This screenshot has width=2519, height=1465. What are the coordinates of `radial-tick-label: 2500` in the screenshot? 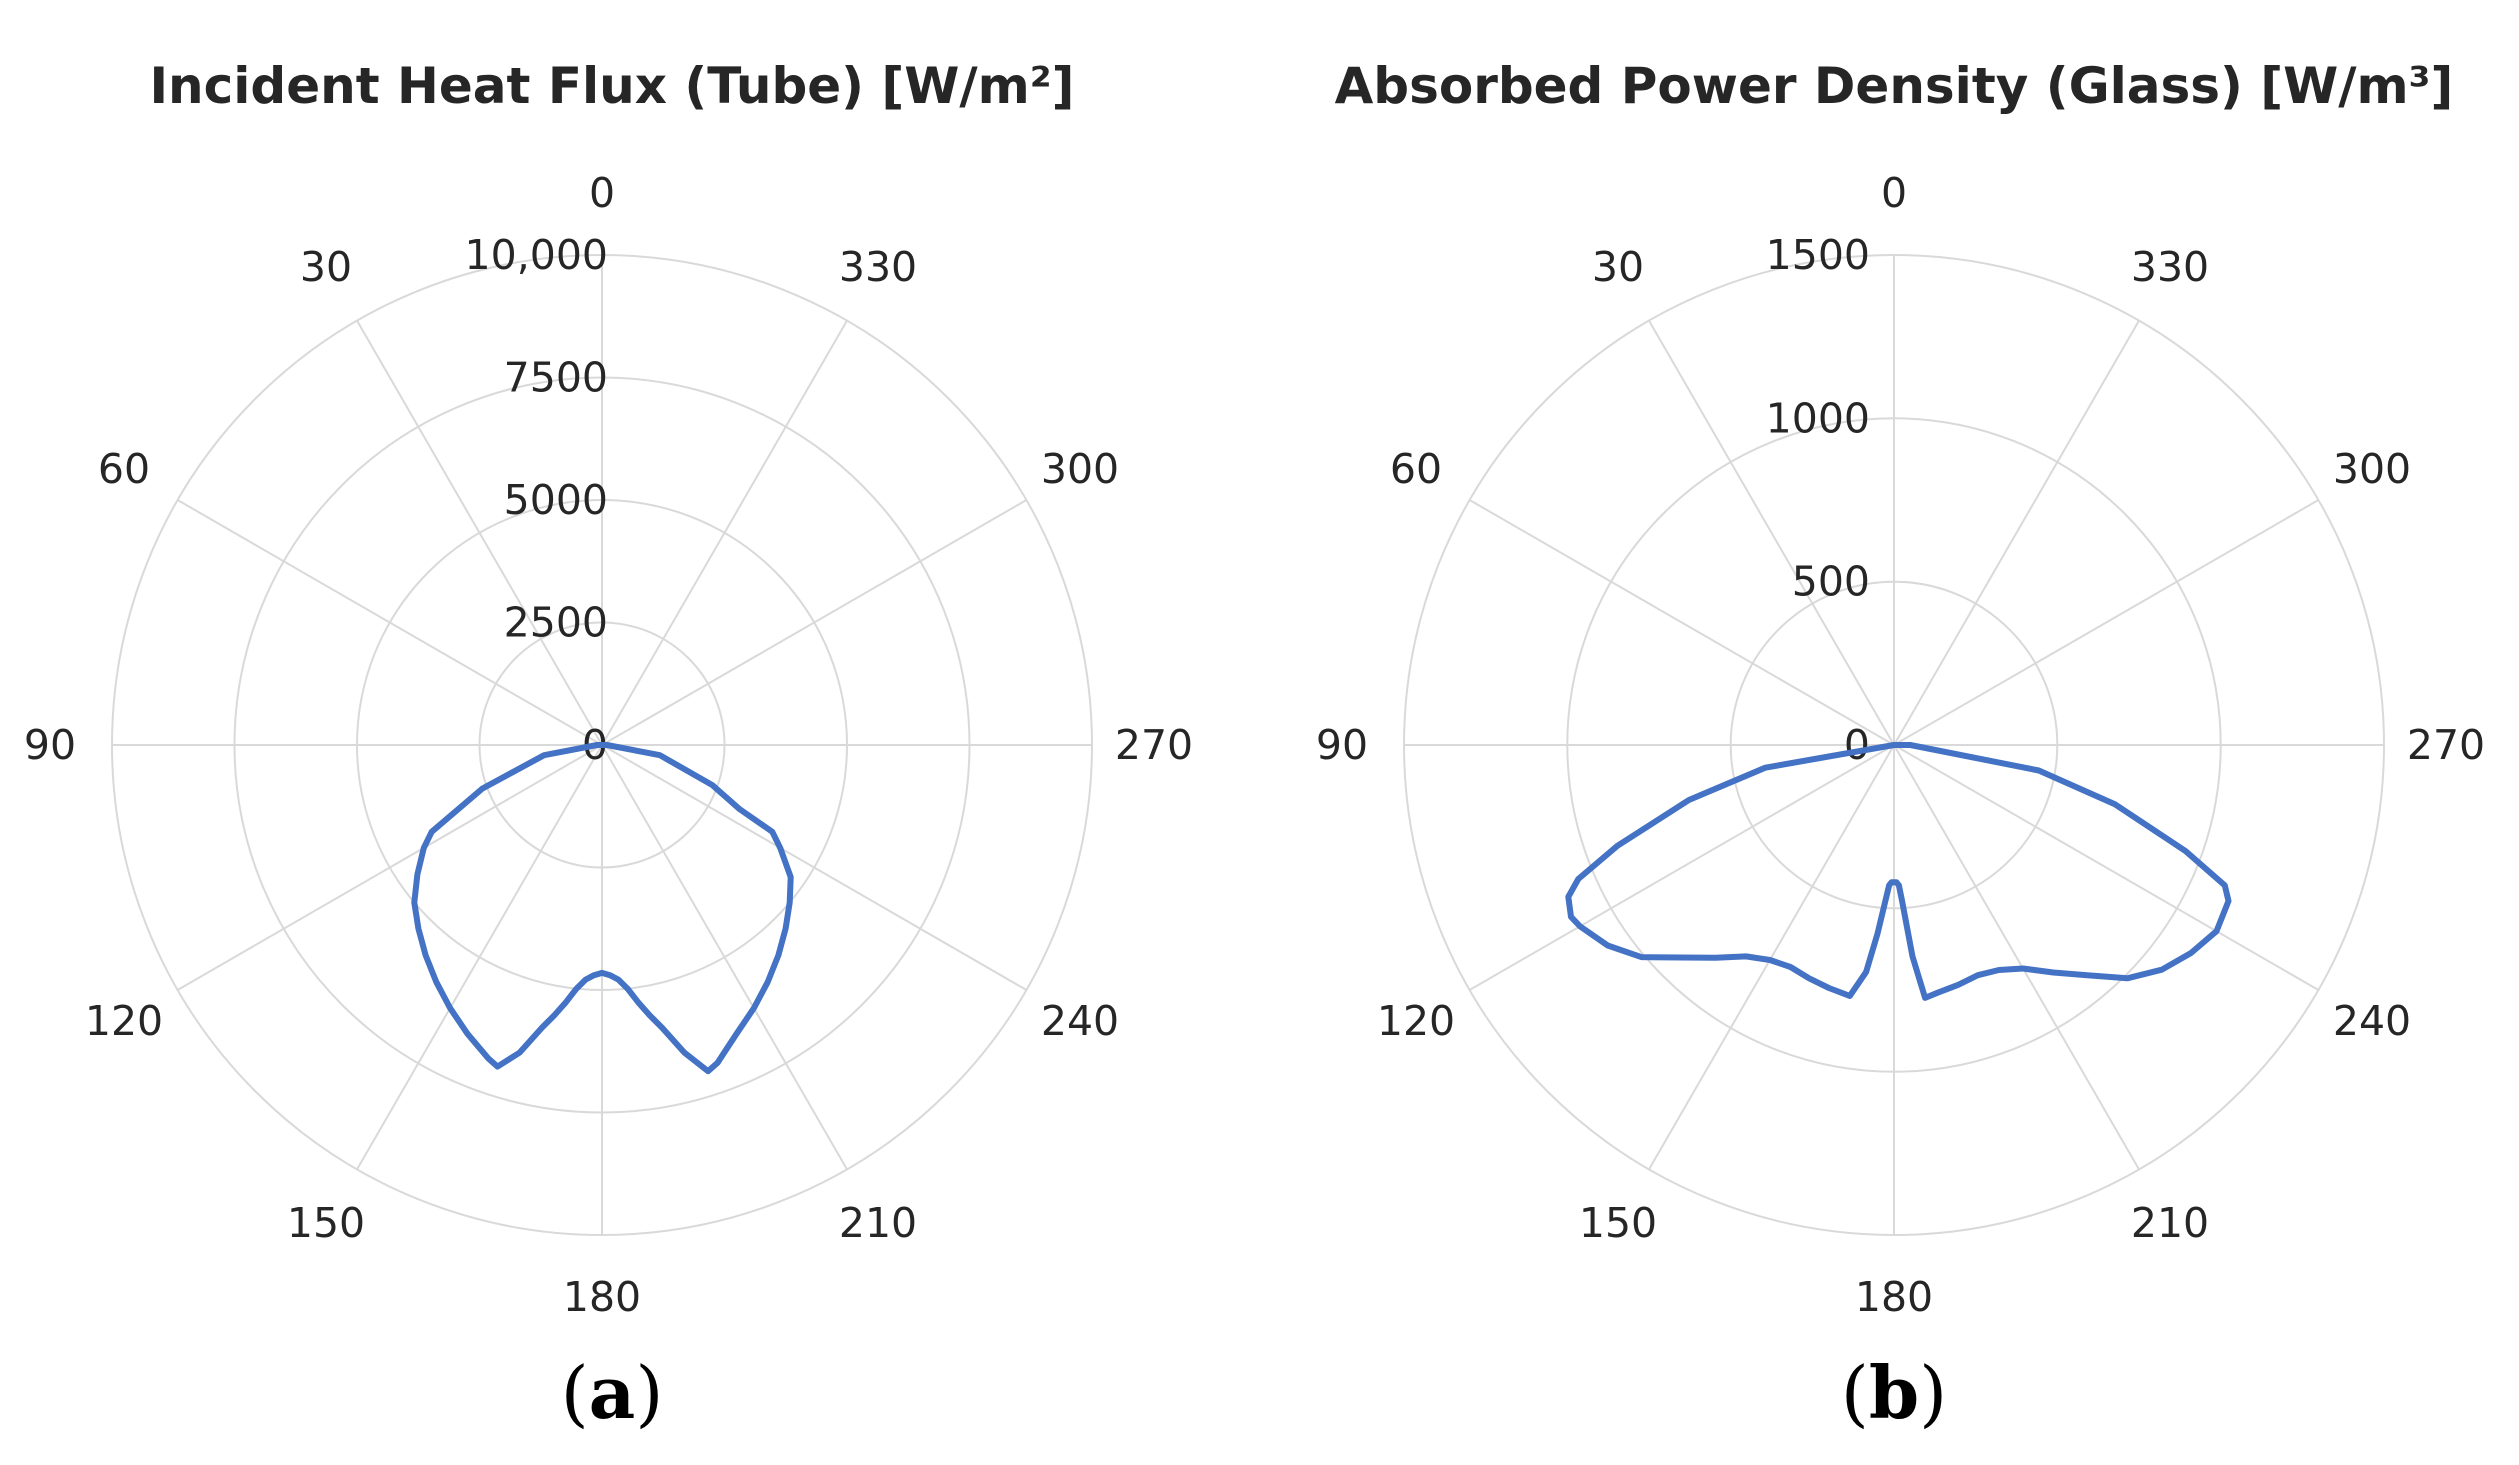 It's located at (556, 623).